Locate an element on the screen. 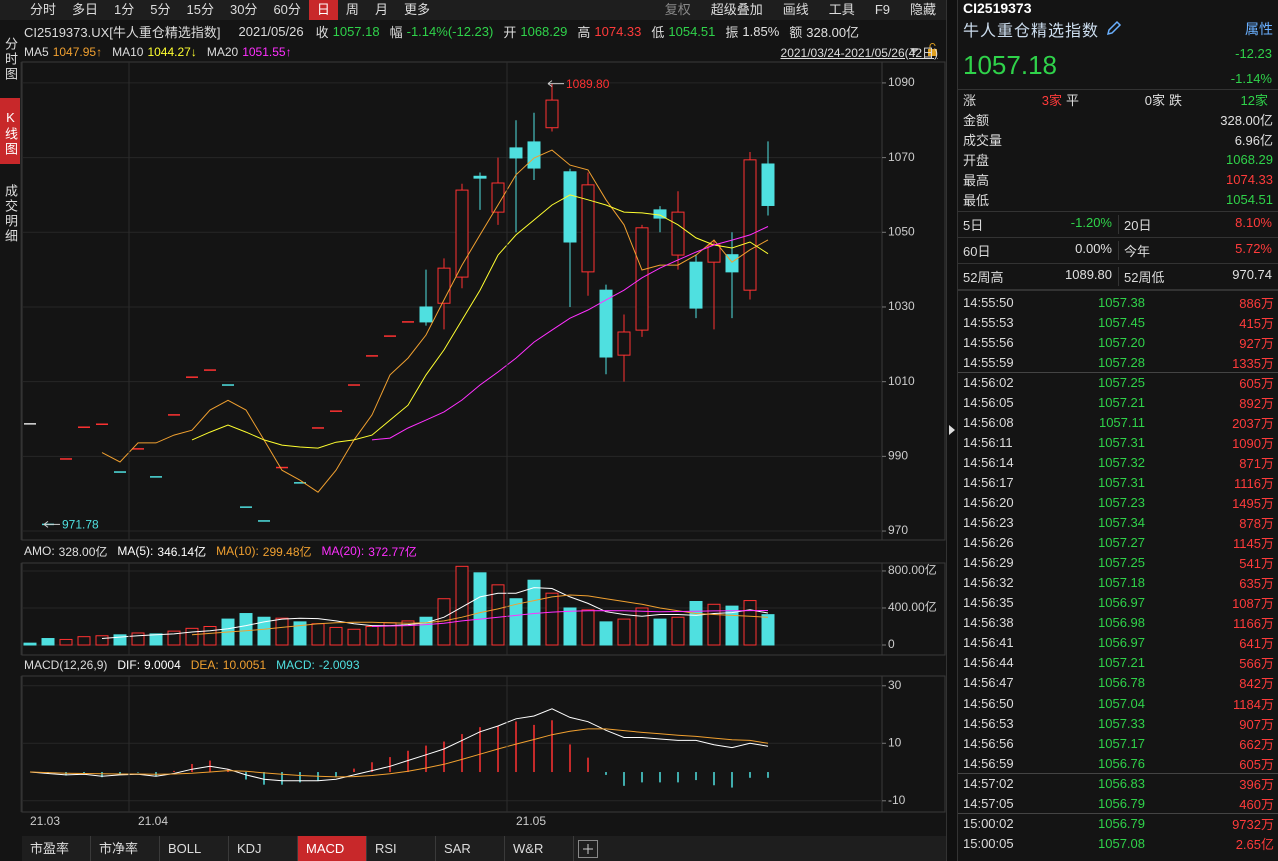 The image size is (1278, 861). breadth-value: 0家 is located at coordinates (1154, 100).